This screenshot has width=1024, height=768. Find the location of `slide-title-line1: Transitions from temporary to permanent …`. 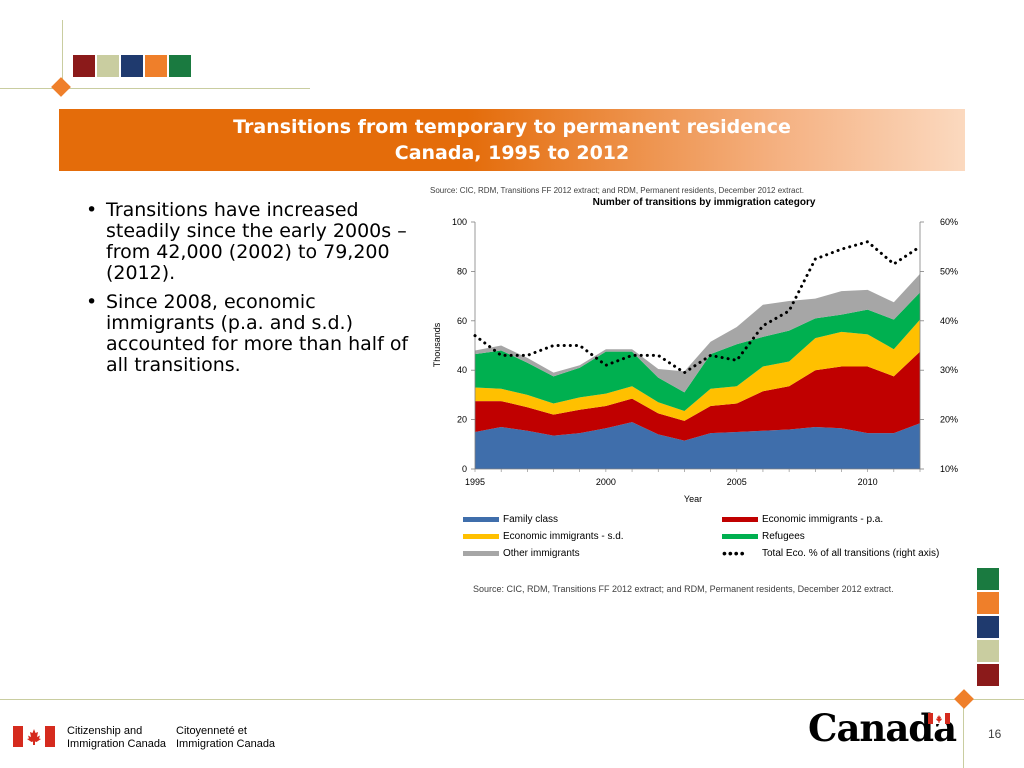

slide-title-line1: Transitions from temporary to permanent … is located at coordinates (512, 127).